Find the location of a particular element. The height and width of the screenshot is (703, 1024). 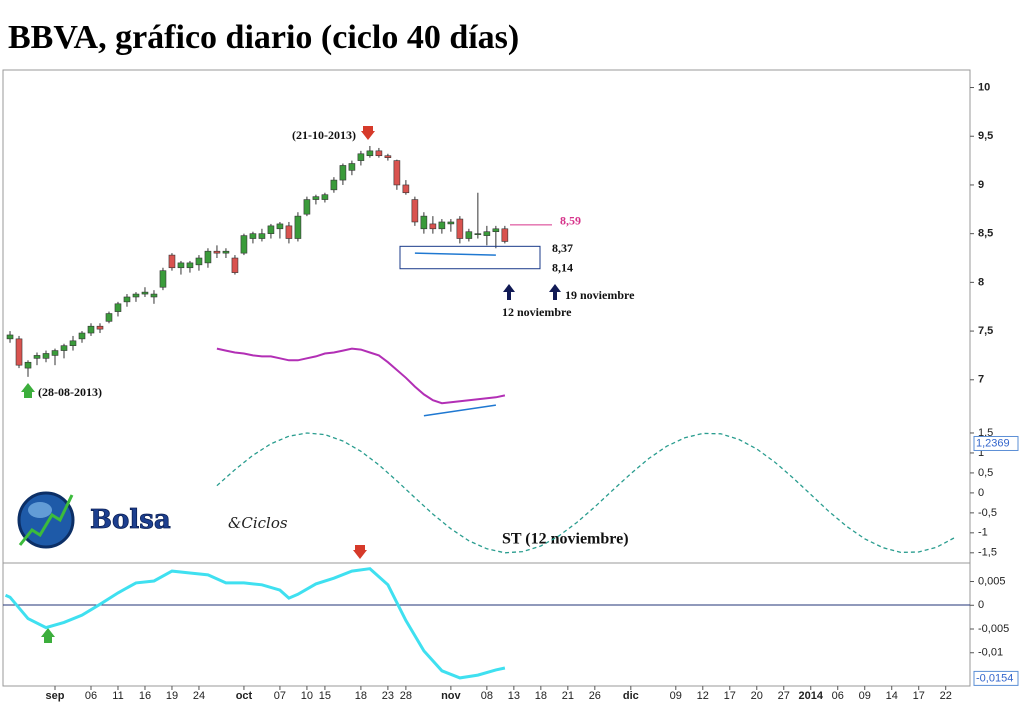

y-tick-label: 9 is located at coordinates (981, 185).